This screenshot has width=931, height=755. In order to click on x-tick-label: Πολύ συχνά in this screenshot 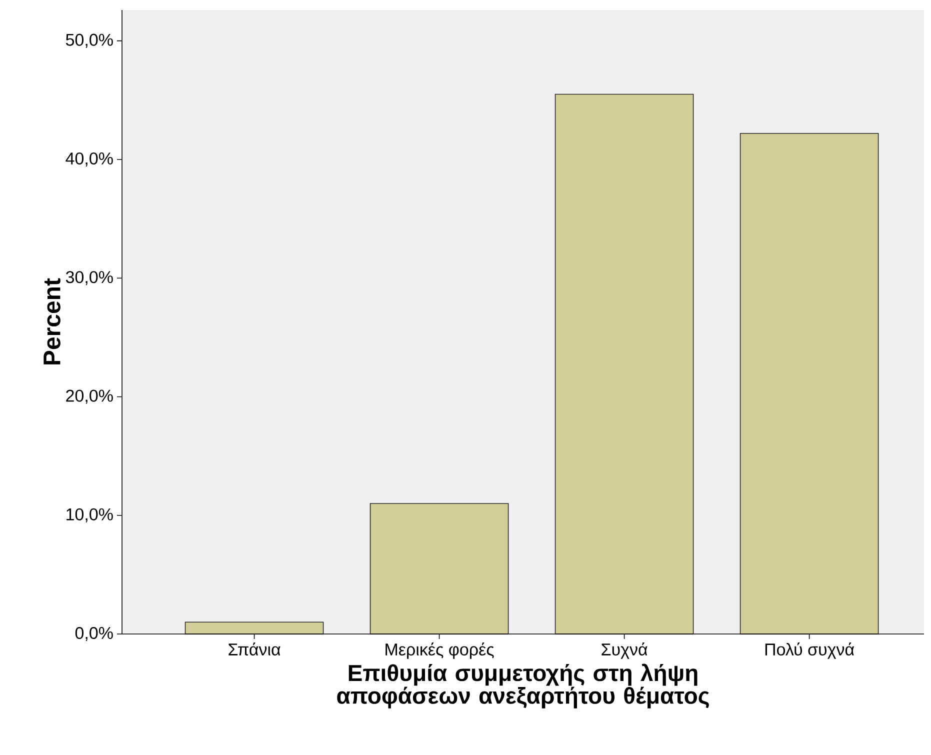, I will do `click(809, 650)`.